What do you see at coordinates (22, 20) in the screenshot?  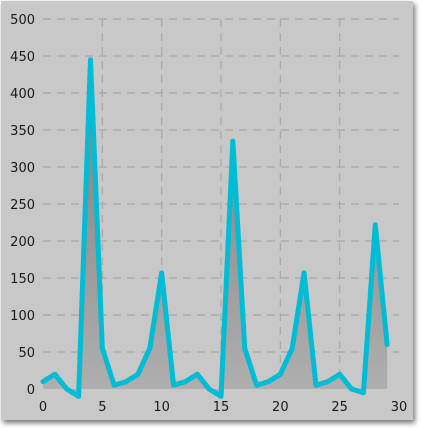 I see `y-tick-label: 500` at bounding box center [22, 20].